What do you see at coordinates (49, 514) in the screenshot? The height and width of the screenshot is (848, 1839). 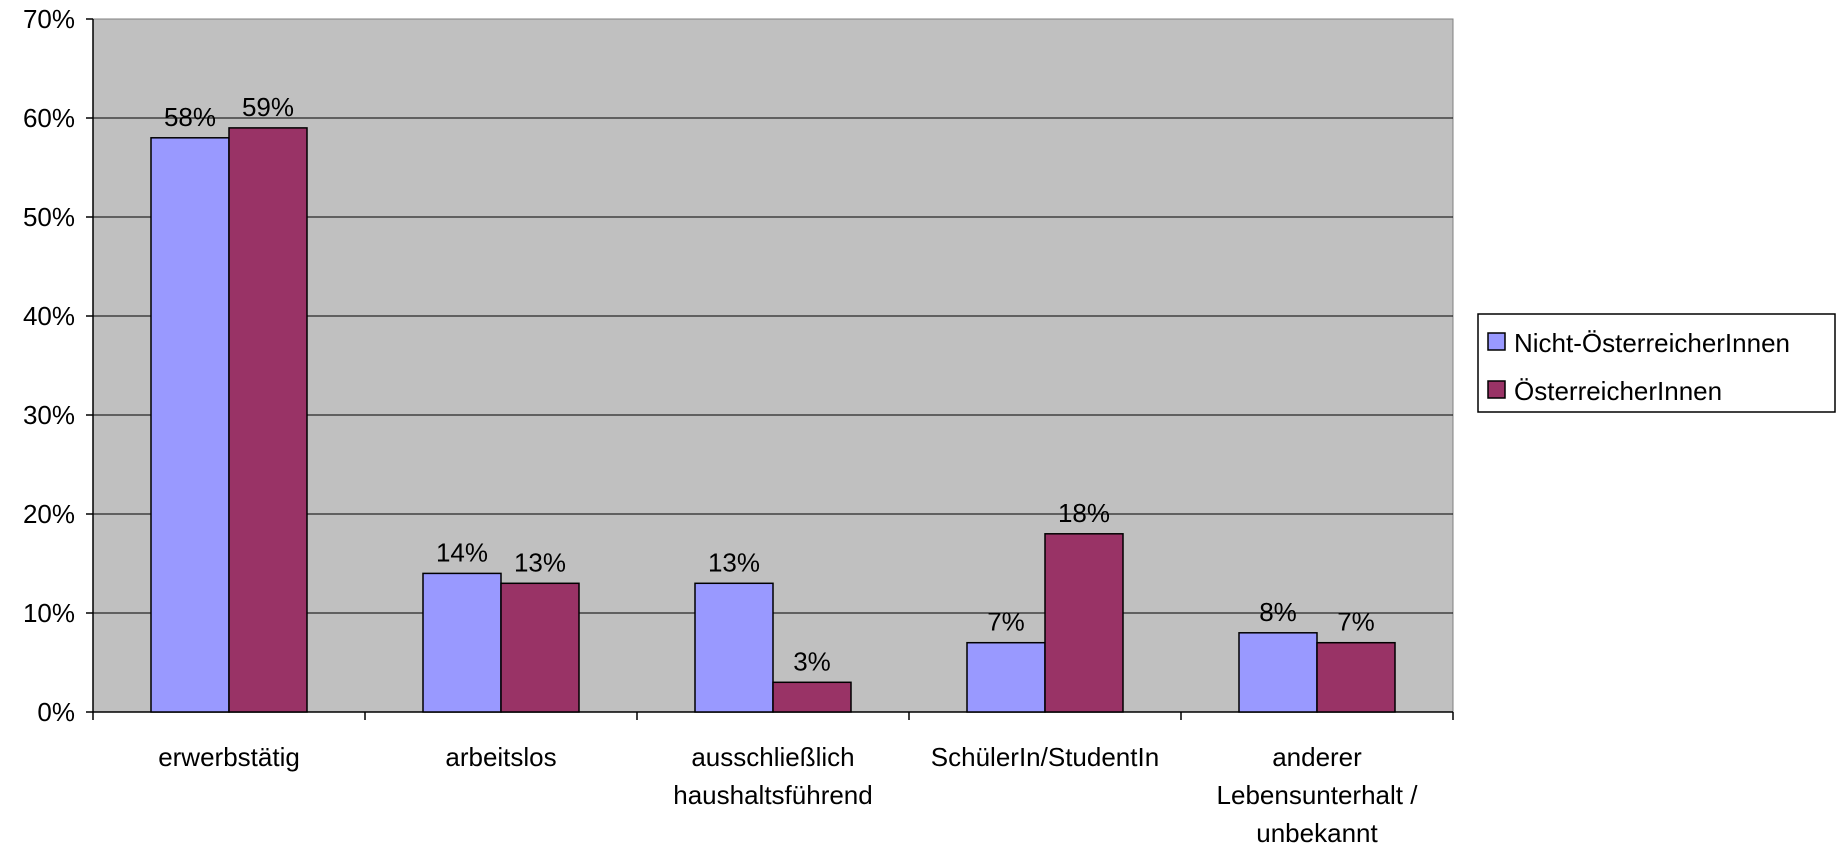 I see `y-tick-label: 20%` at bounding box center [49, 514].